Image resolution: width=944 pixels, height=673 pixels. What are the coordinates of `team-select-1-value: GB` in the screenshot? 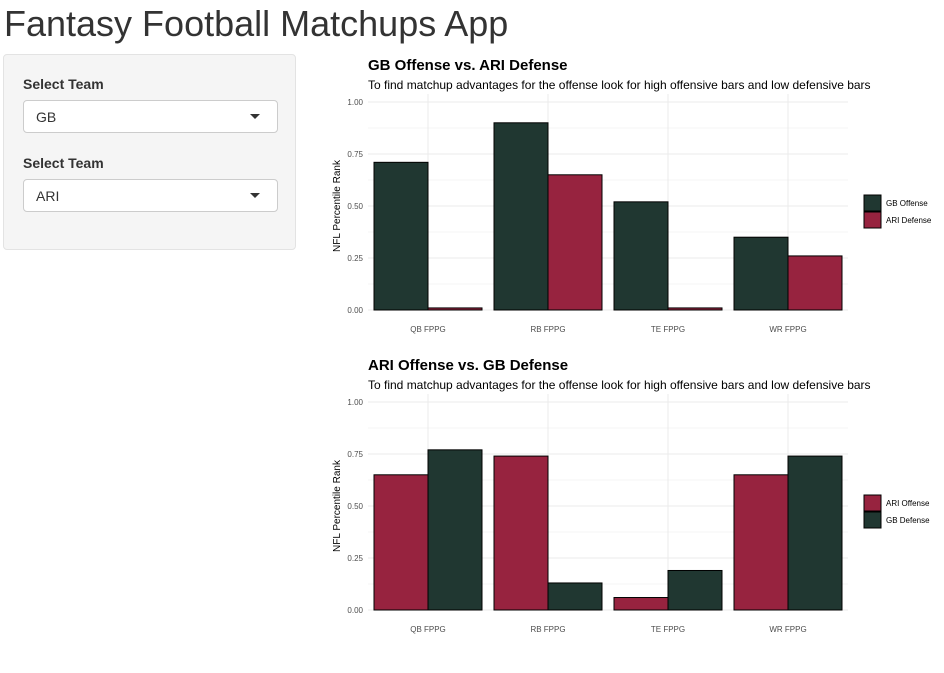 It's located at (46, 117).